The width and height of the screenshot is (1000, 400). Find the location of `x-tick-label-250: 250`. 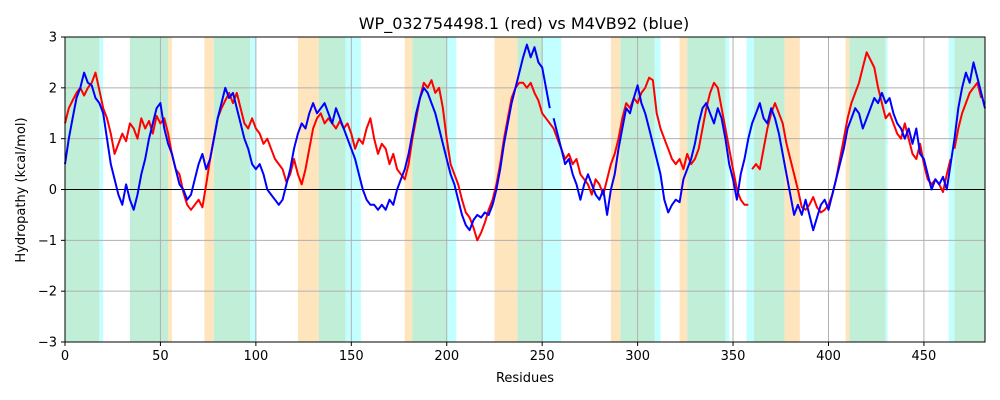

x-tick-label-250: 250 is located at coordinates (542, 356).